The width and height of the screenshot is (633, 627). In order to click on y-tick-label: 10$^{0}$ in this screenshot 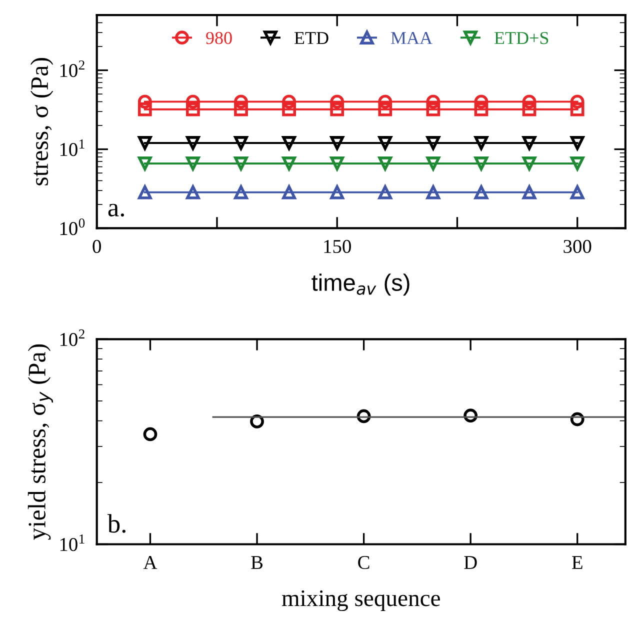, I will do `click(72, 227)`.